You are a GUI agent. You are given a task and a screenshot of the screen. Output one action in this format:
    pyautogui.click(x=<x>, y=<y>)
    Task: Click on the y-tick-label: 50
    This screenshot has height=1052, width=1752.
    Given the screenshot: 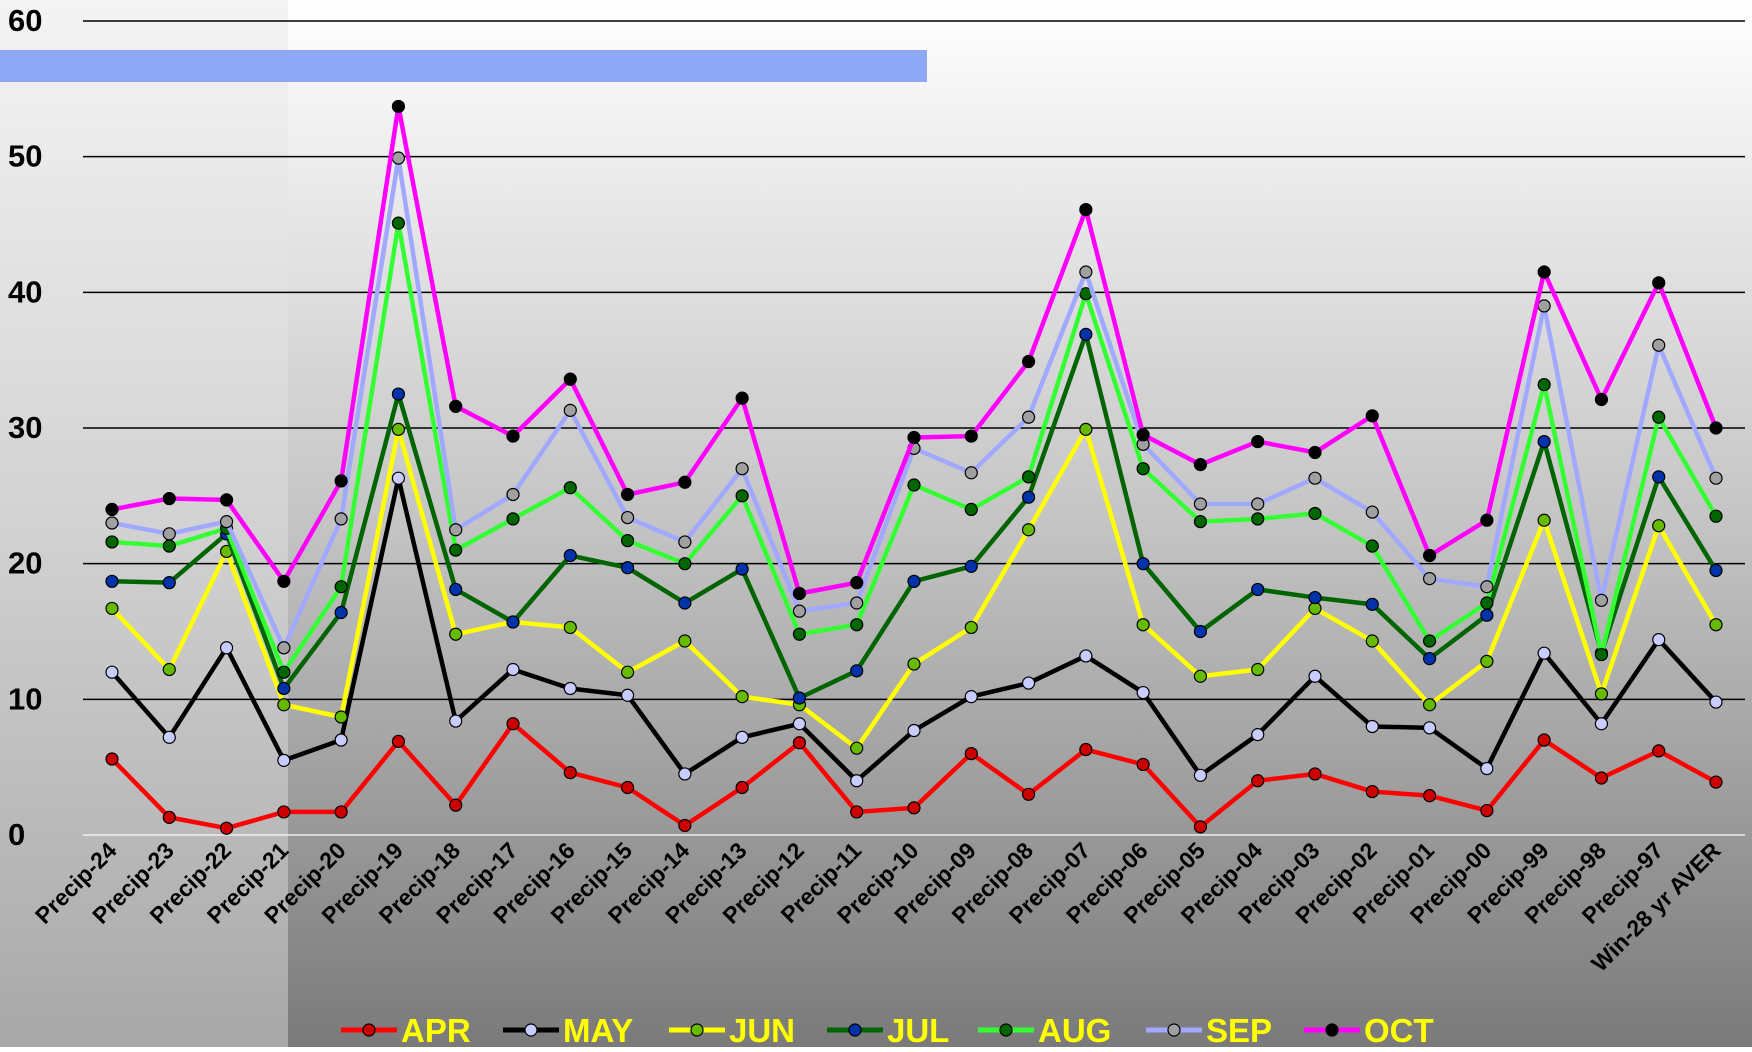 What is the action you would take?
    pyautogui.click(x=25, y=156)
    